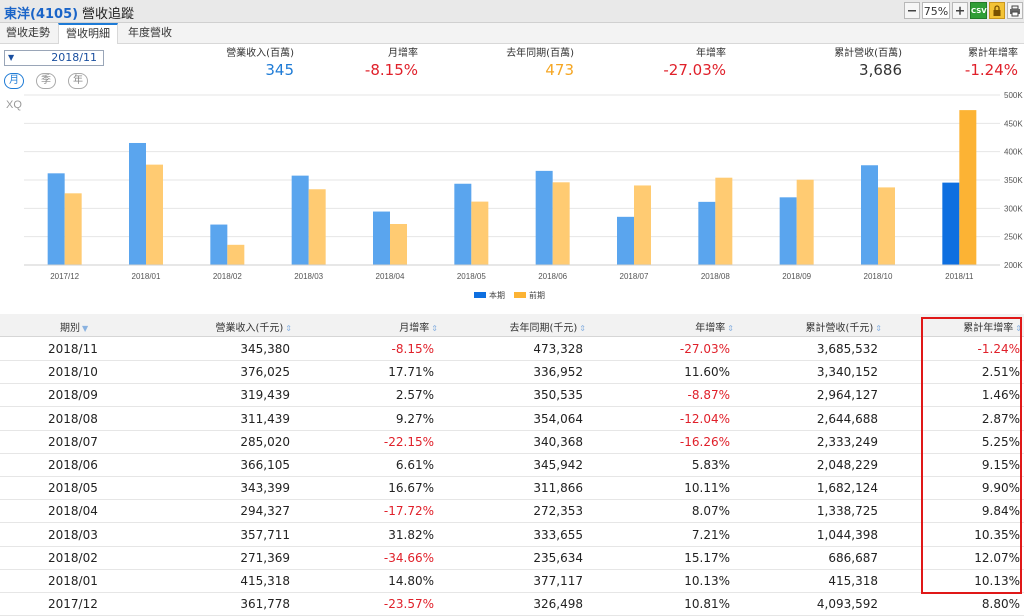 The image size is (1024, 616). What do you see at coordinates (497, 295) in the screenshot?
I see `legend-label: 本期` at bounding box center [497, 295].